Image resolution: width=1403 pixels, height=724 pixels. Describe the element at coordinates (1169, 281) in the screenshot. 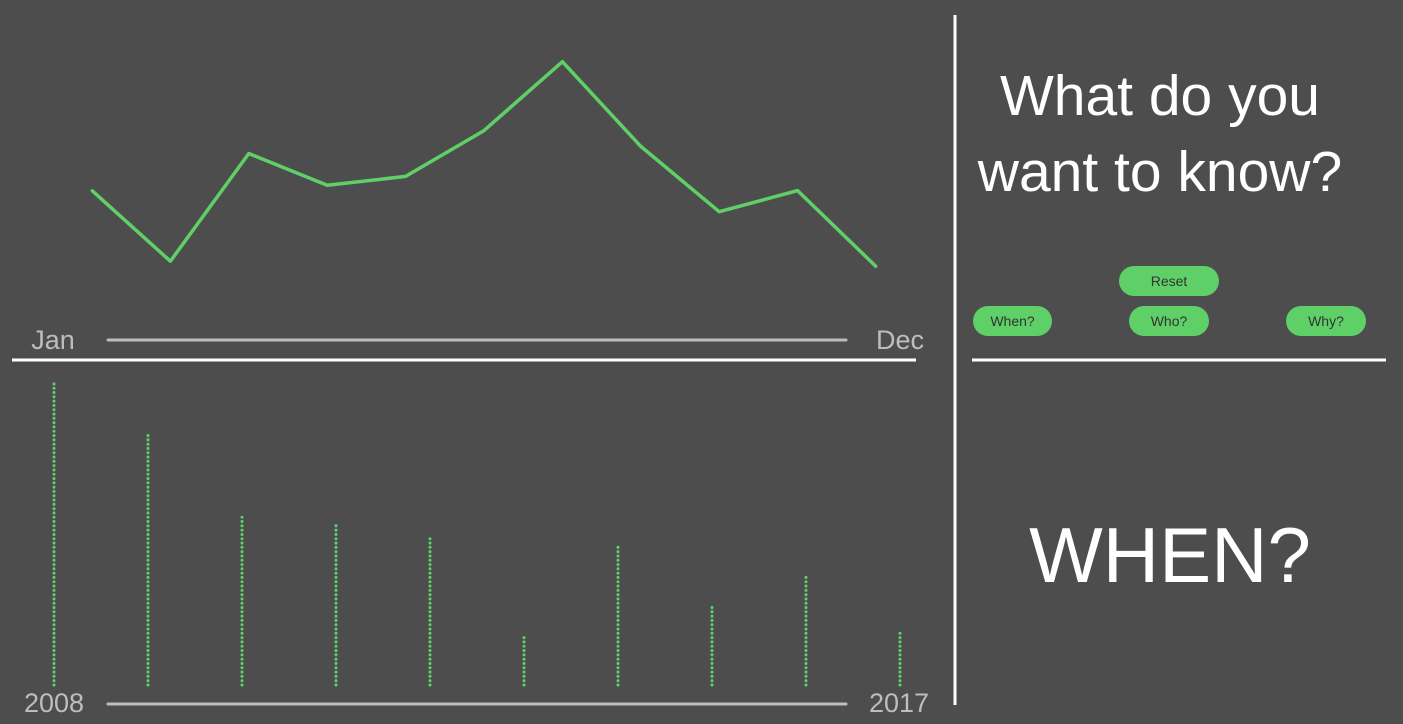

I see `reset-button: Reset` at that location.